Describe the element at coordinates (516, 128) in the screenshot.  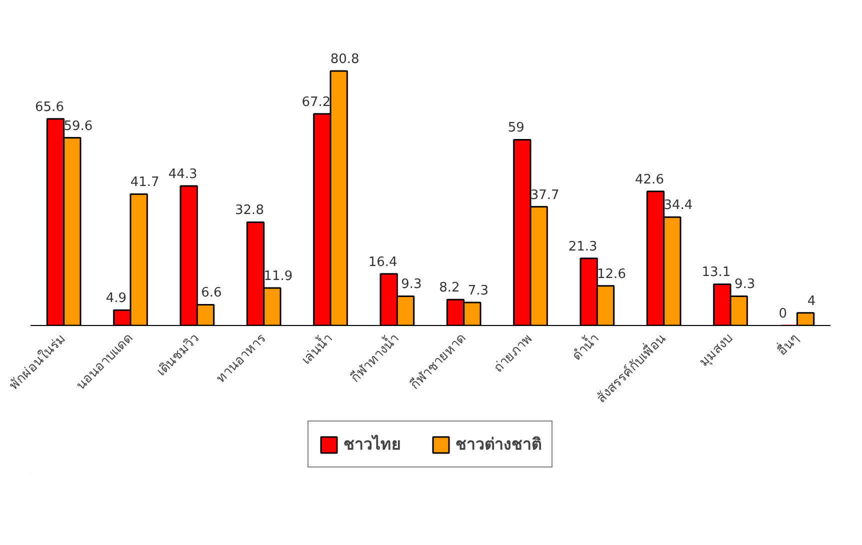
I see `data-label: 59` at that location.